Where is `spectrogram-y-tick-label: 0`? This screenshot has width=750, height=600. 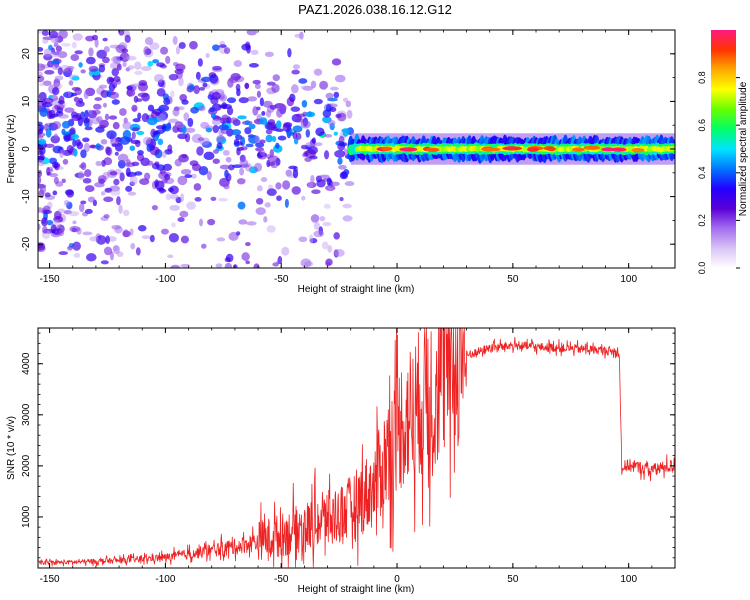 spectrogram-y-tick-label: 0 is located at coordinates (26, 149).